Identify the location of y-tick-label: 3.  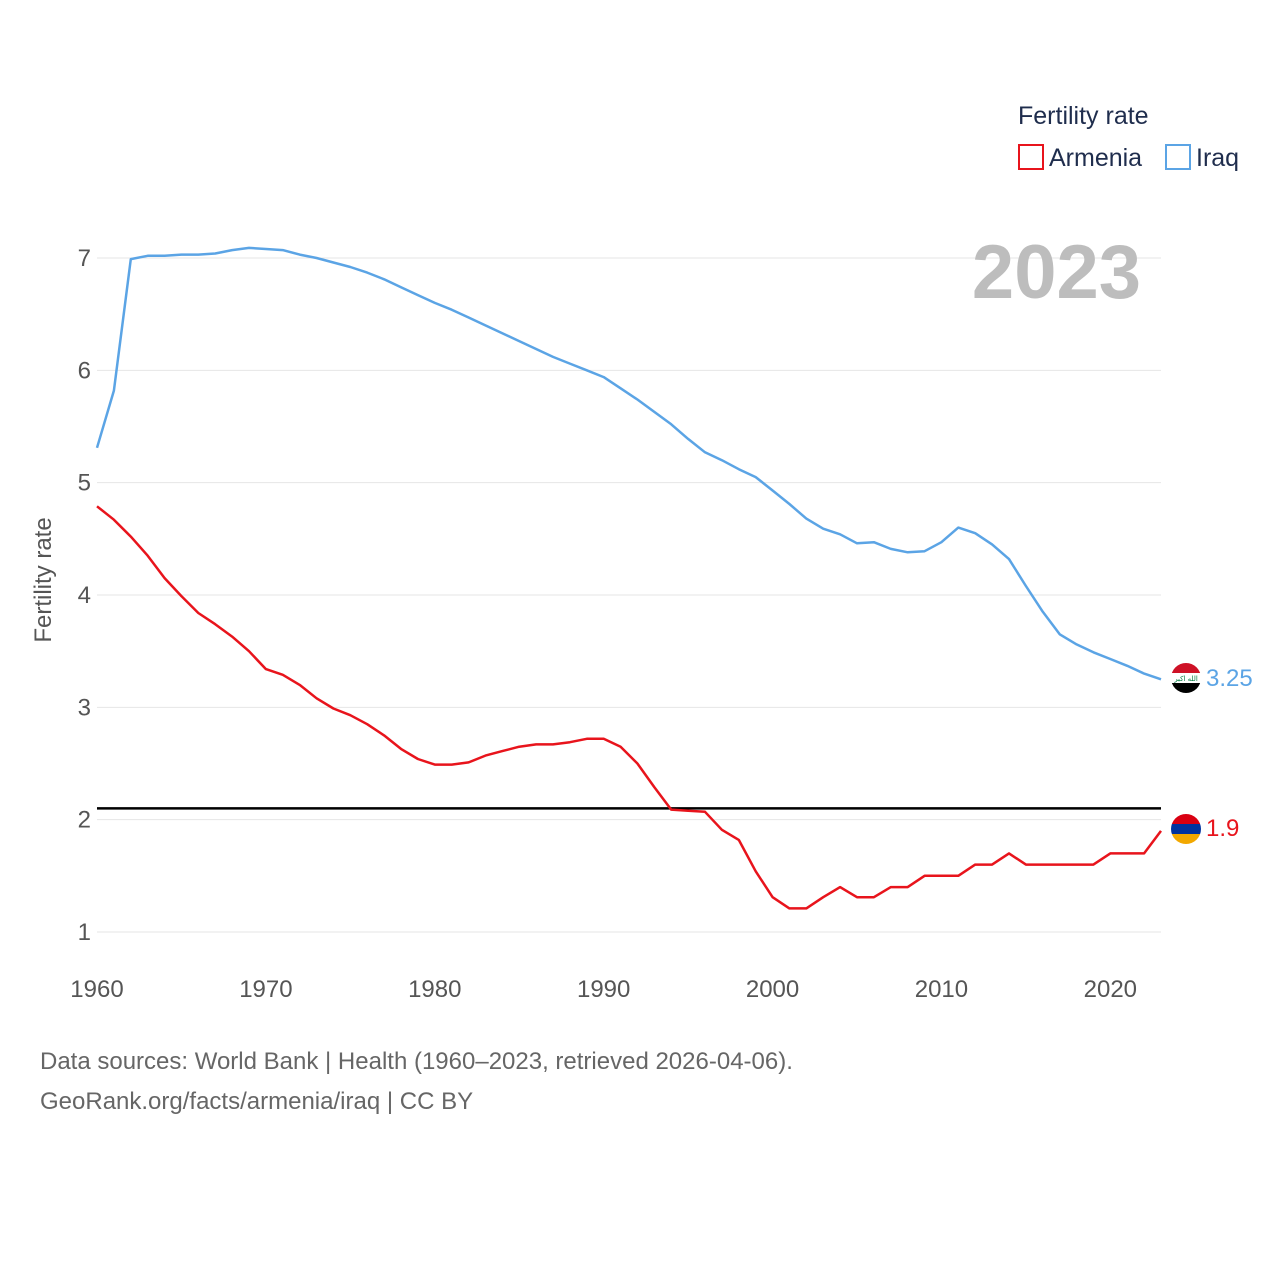
(84, 707).